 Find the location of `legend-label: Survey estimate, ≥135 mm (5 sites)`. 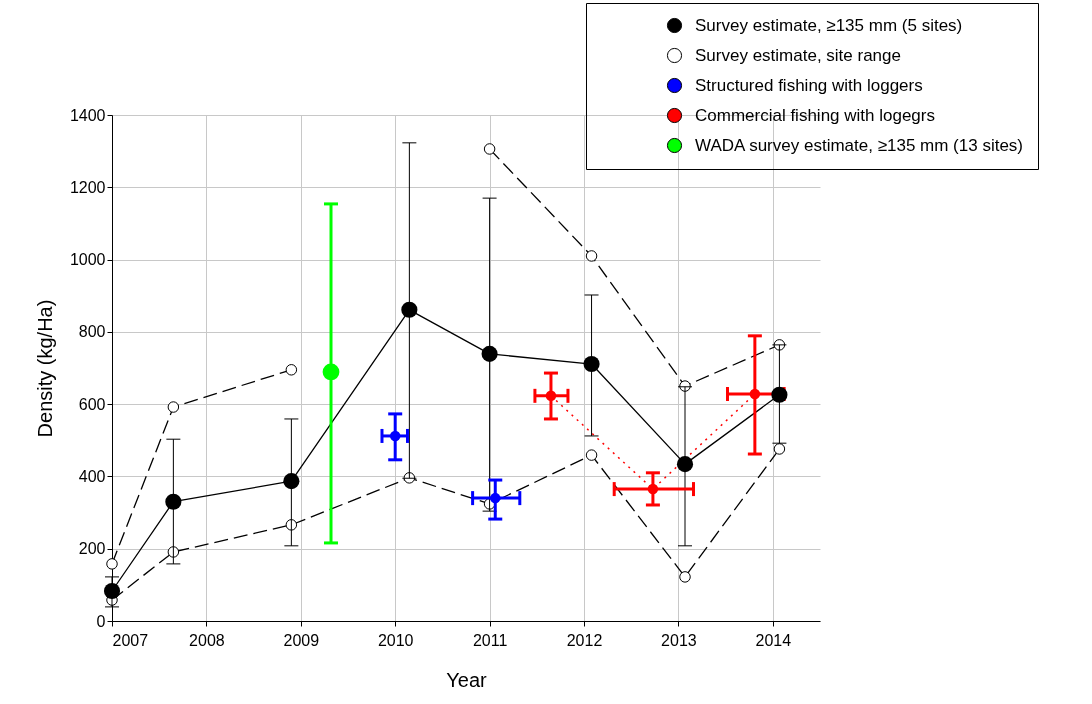

legend-label: Survey estimate, ≥135 mm (5 sites) is located at coordinates (829, 25).